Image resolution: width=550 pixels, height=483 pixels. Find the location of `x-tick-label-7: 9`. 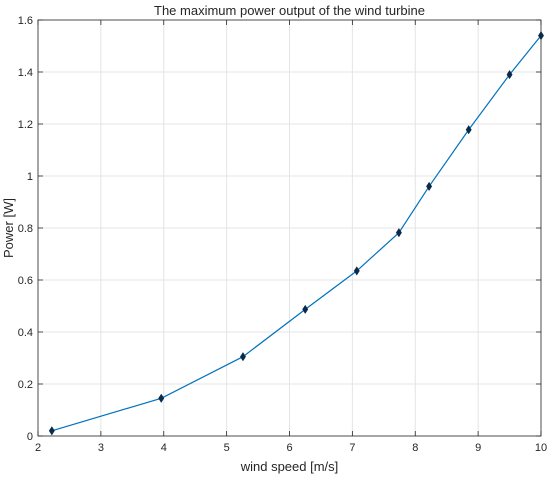

x-tick-label-7: 9 is located at coordinates (478, 448).